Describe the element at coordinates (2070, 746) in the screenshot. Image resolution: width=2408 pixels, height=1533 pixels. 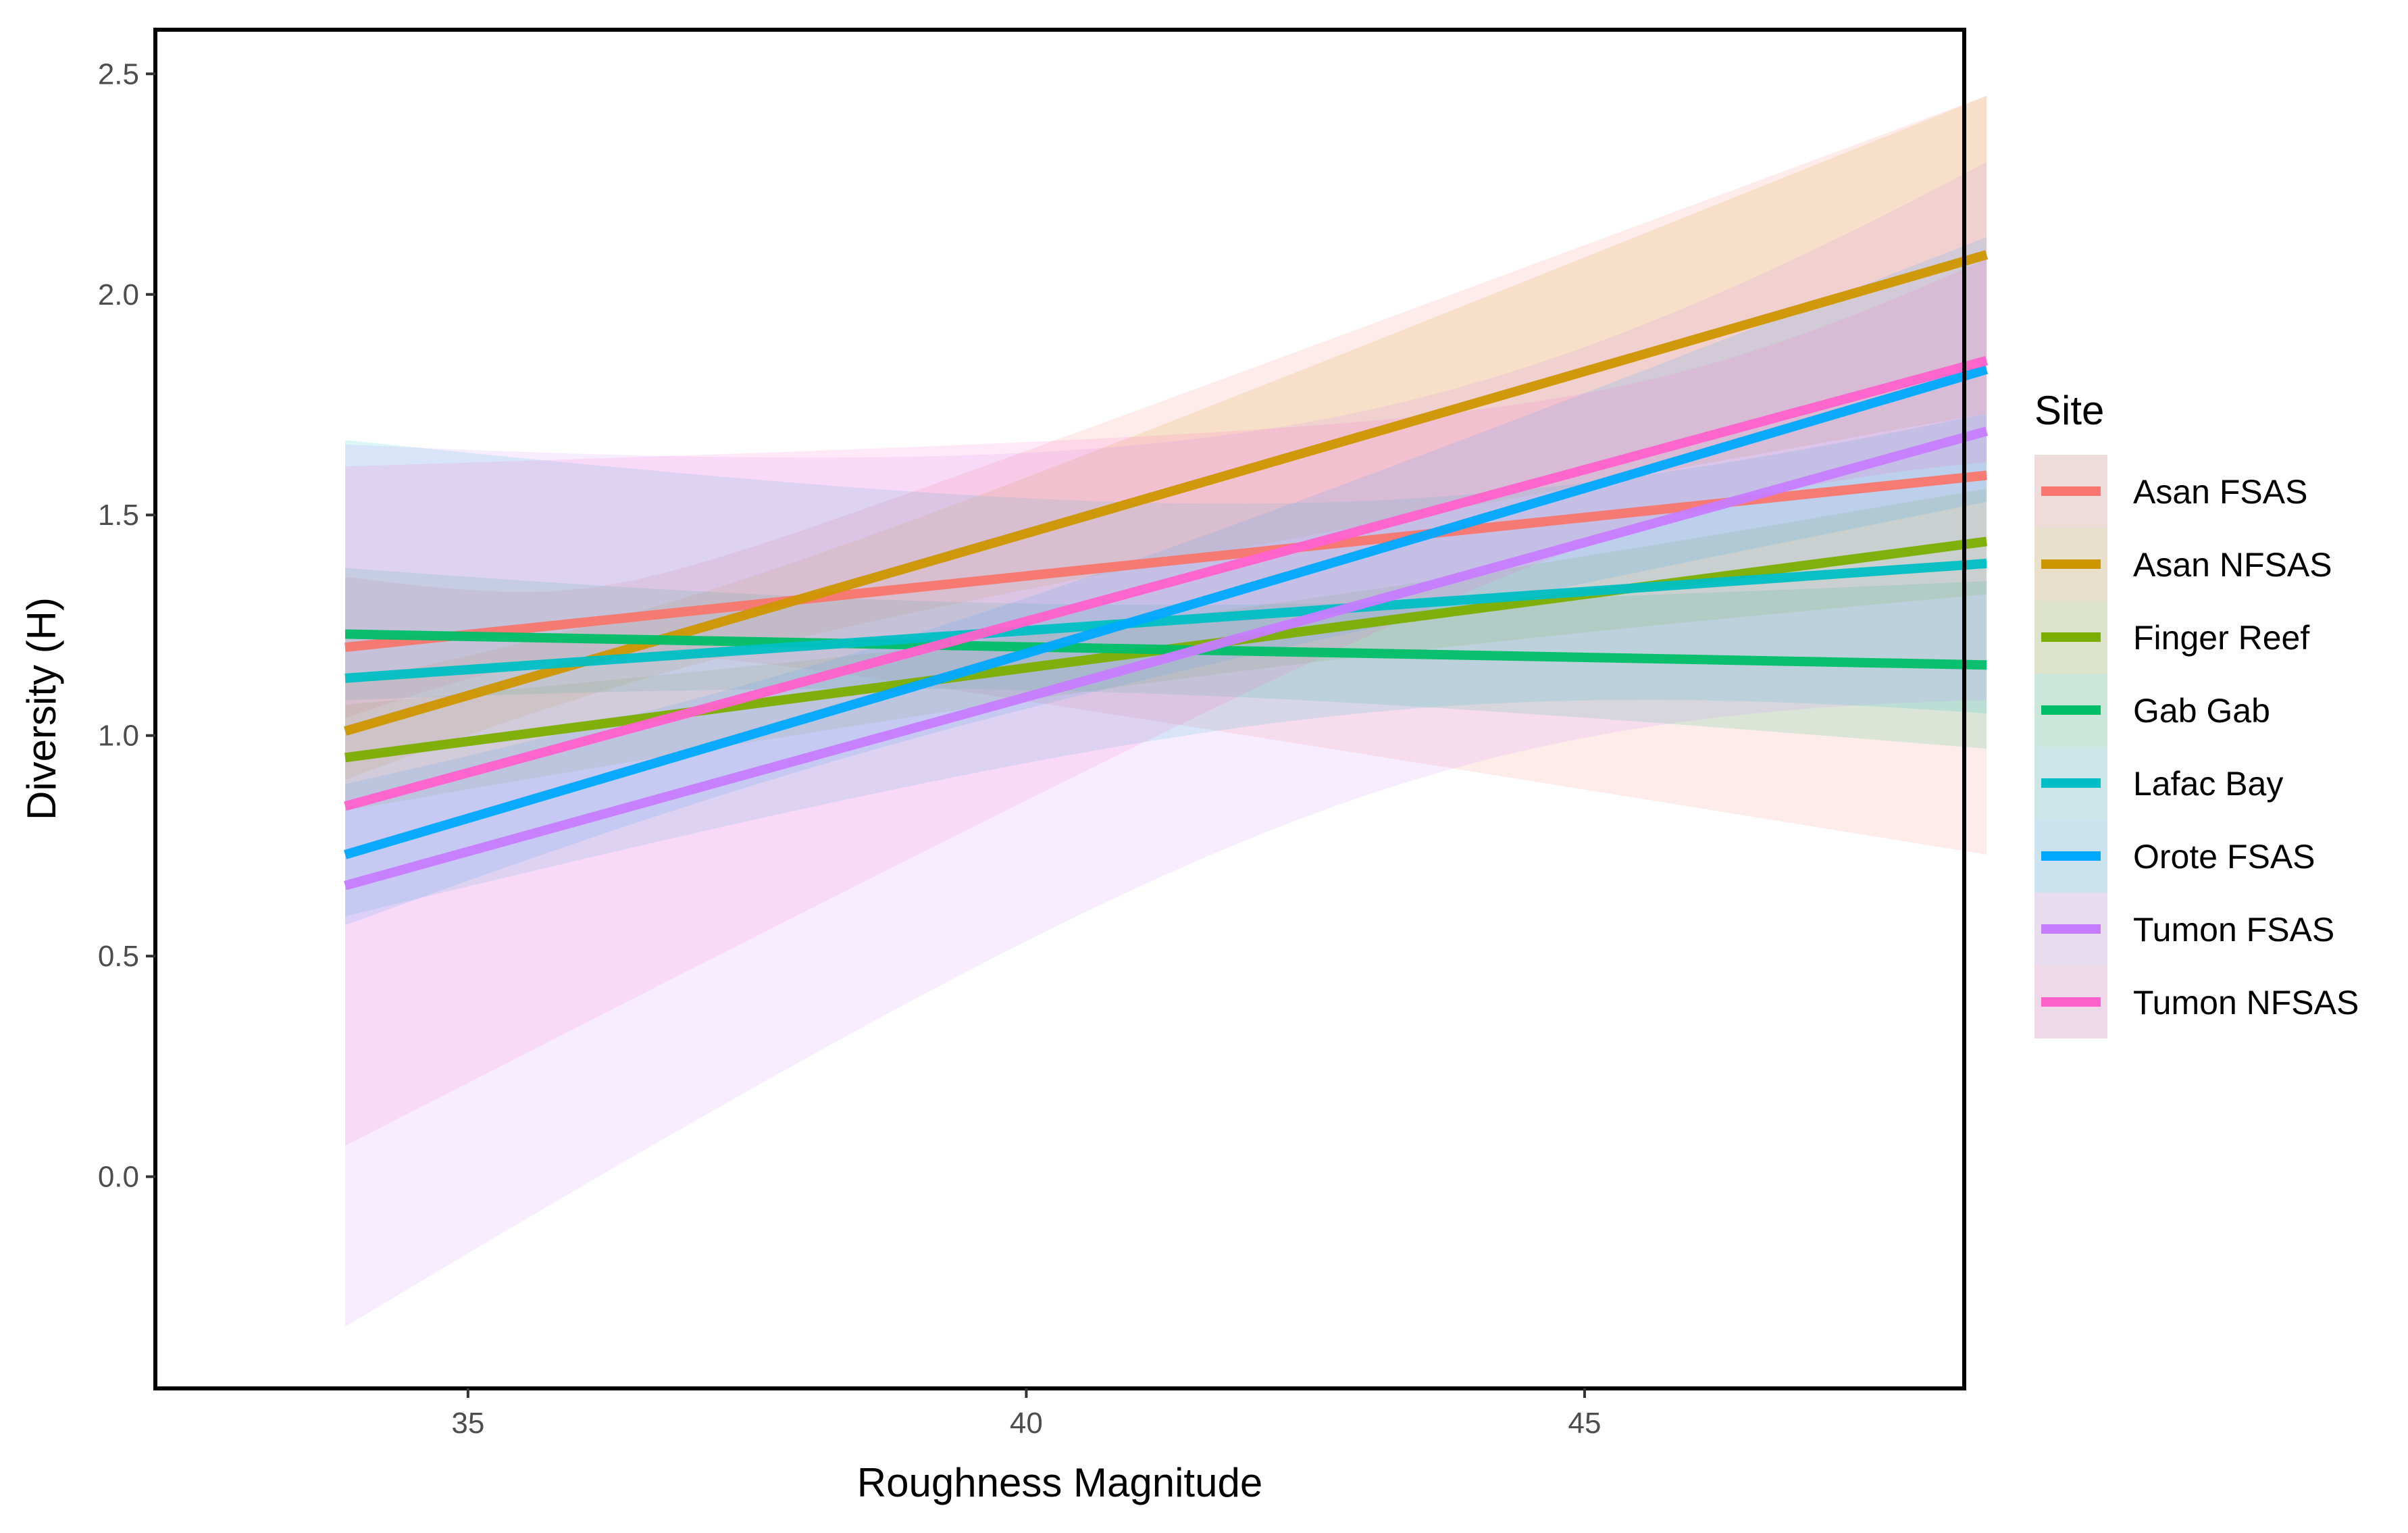
I see `legend-key-background` at that location.